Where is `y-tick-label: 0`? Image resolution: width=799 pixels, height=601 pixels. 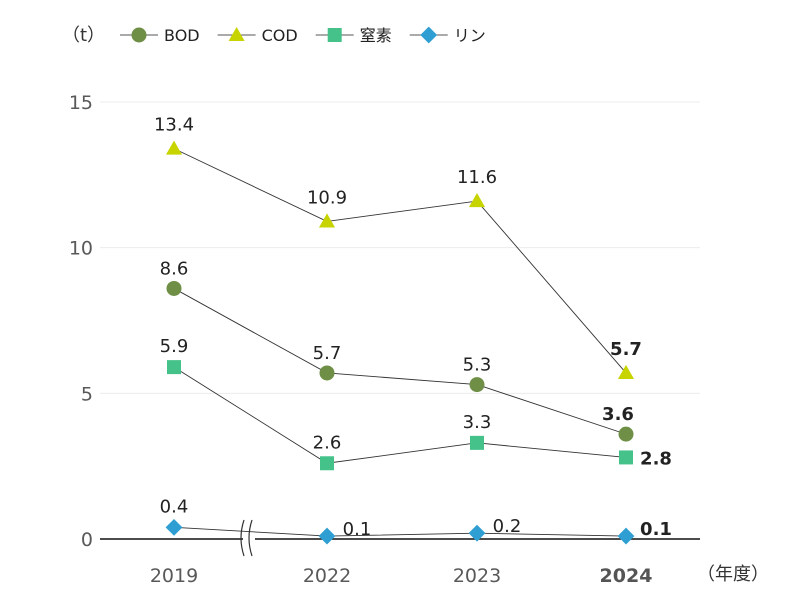 y-tick-label: 0 is located at coordinates (87, 540).